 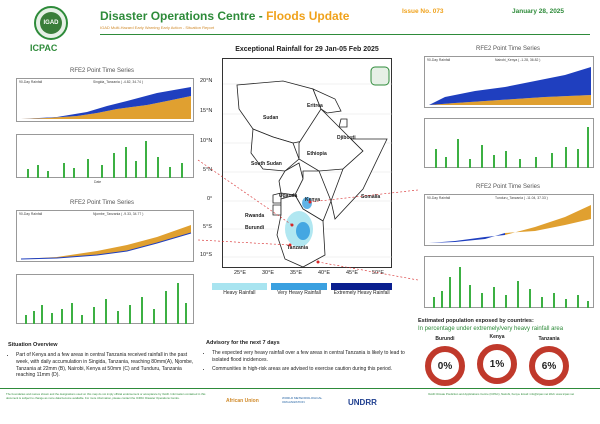 What do you see at coordinates (371, 197) in the screenshot?
I see `label-somalia: Somalia` at bounding box center [371, 197].